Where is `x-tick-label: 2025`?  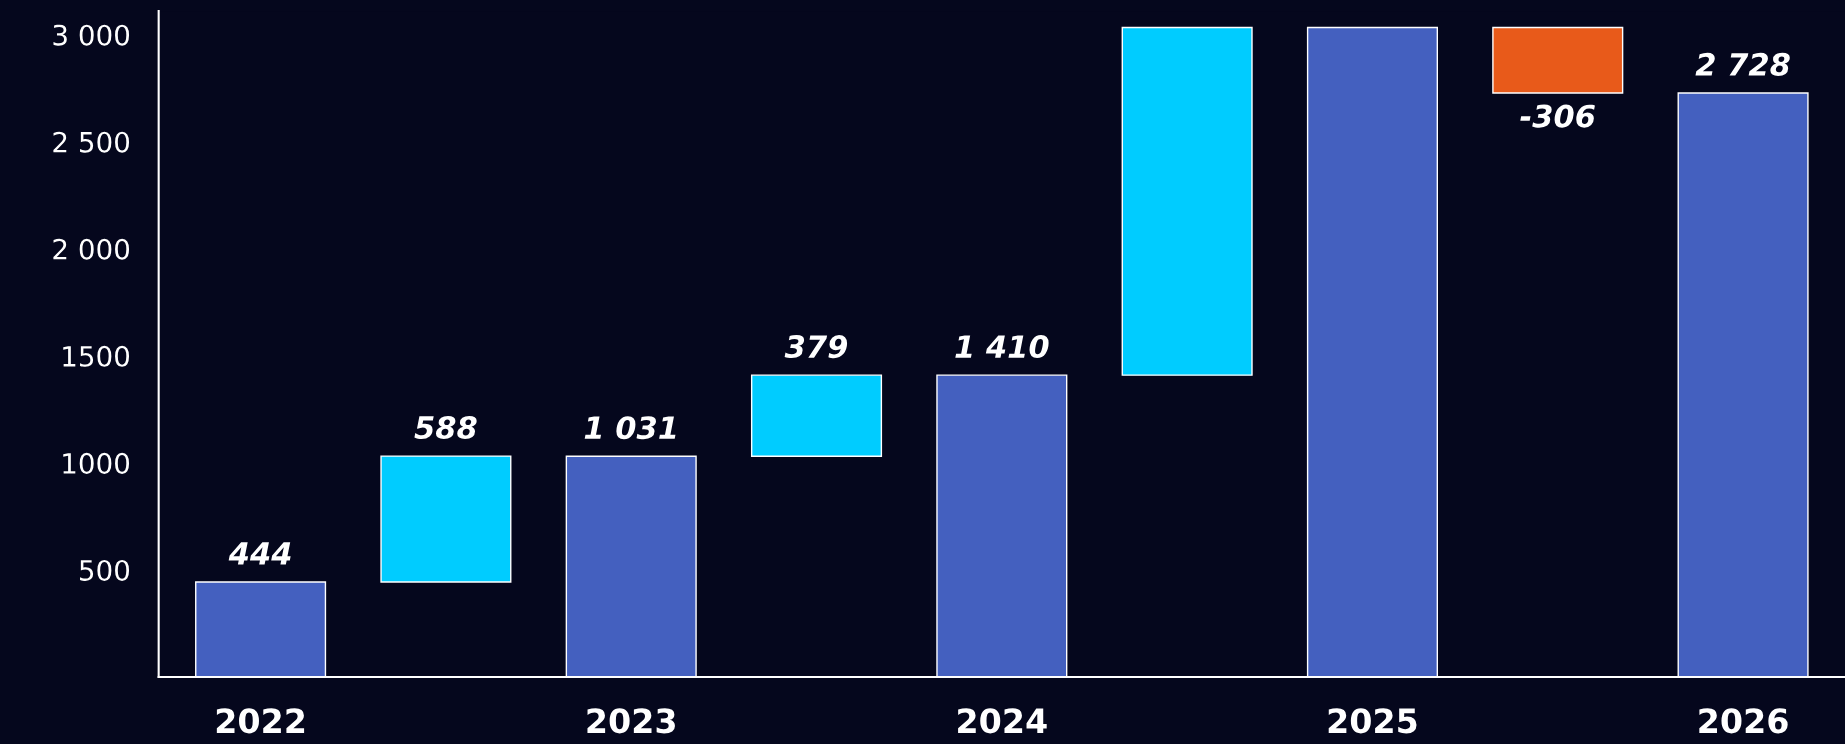 x-tick-label: 2025 is located at coordinates (1372, 721).